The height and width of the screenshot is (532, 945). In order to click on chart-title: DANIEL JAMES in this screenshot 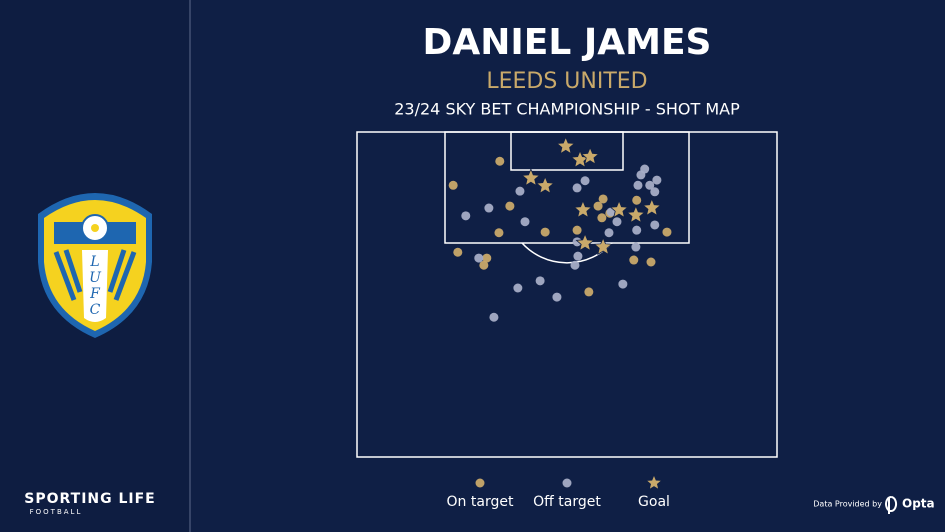, I will do `click(567, 42)`.